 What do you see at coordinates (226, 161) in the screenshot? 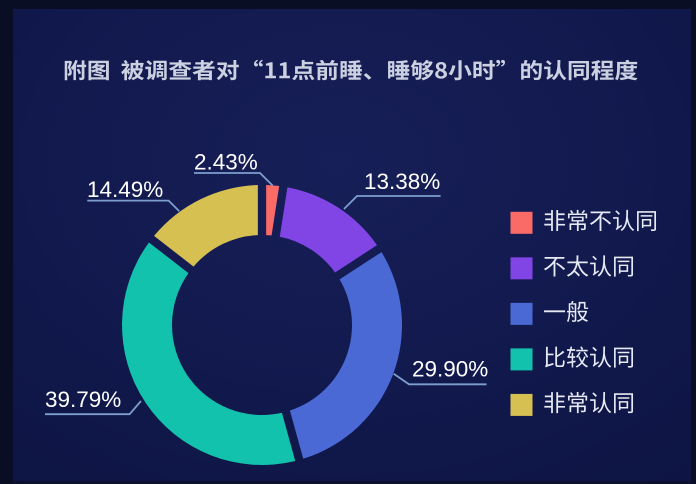
I see `svg-text: 2.43%` at bounding box center [226, 161].